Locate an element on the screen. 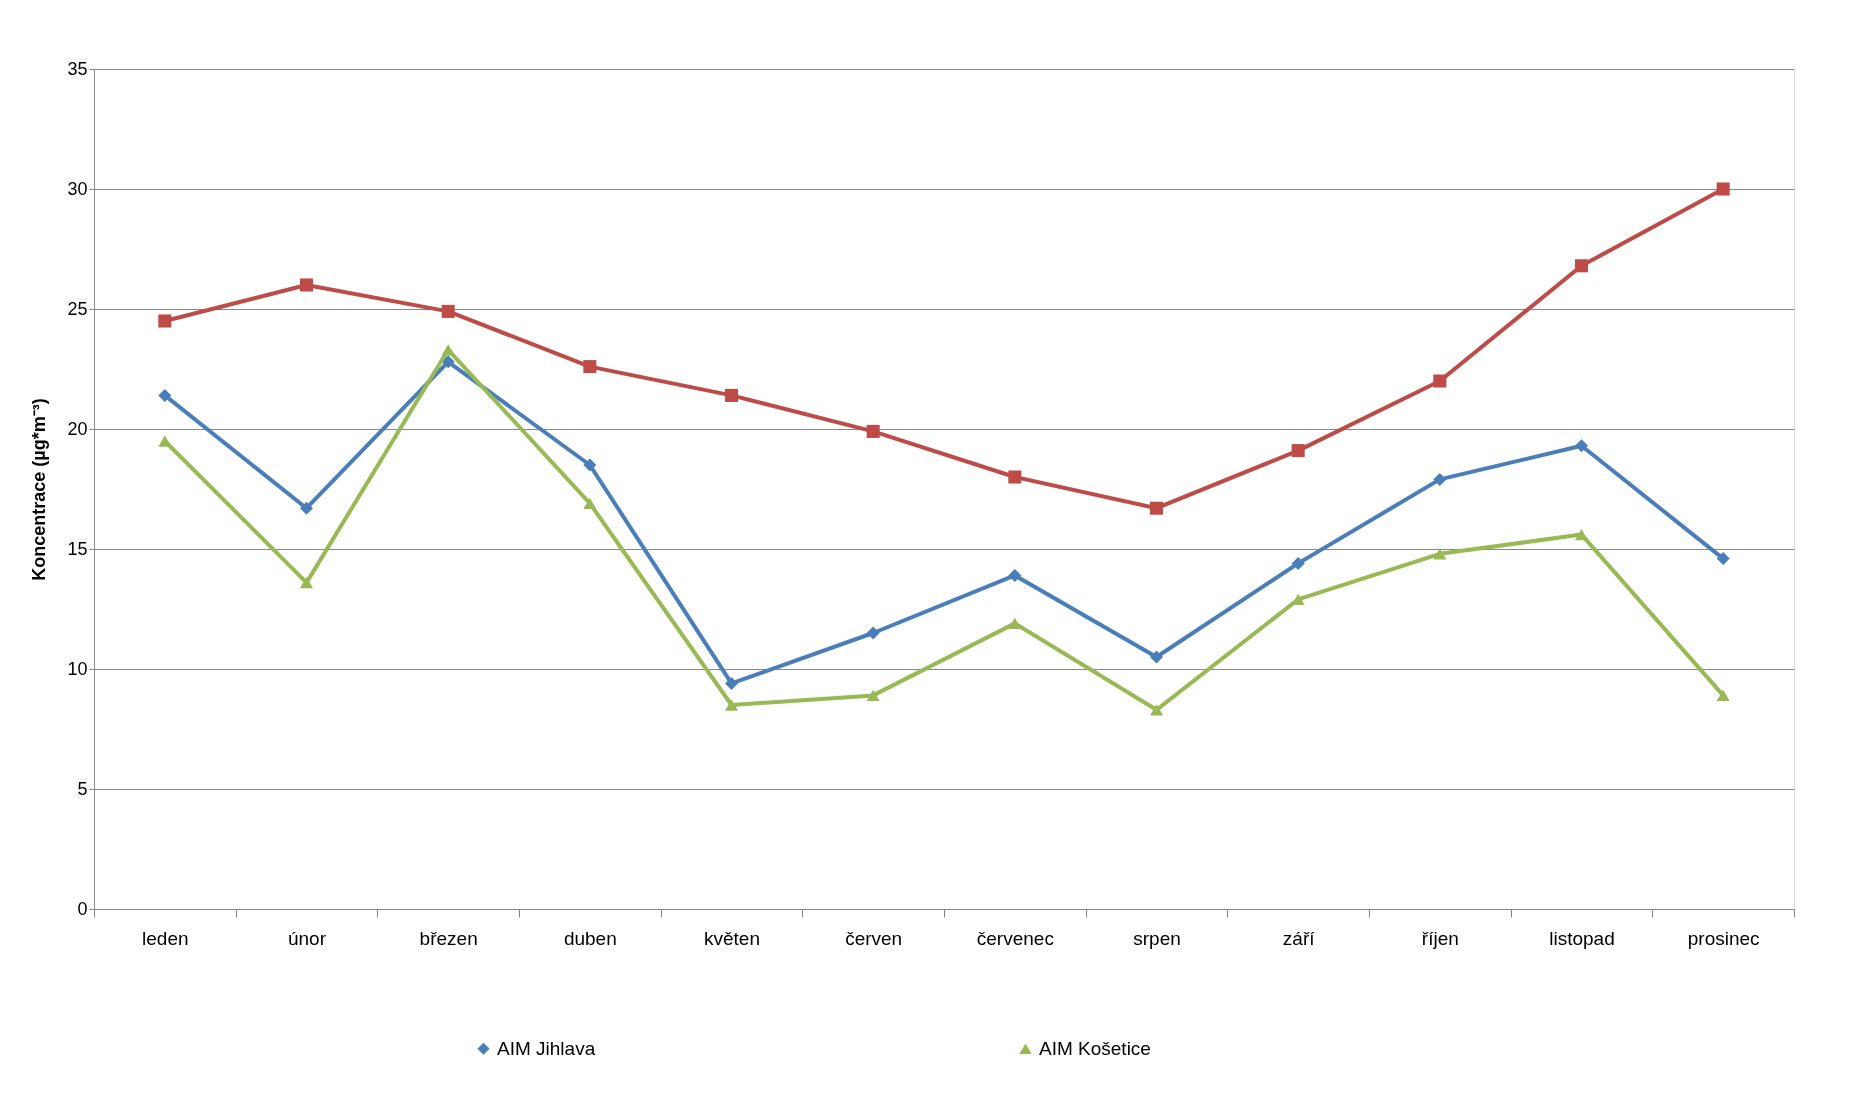  legend-label: AIM Košetice is located at coordinates (1095, 1048).